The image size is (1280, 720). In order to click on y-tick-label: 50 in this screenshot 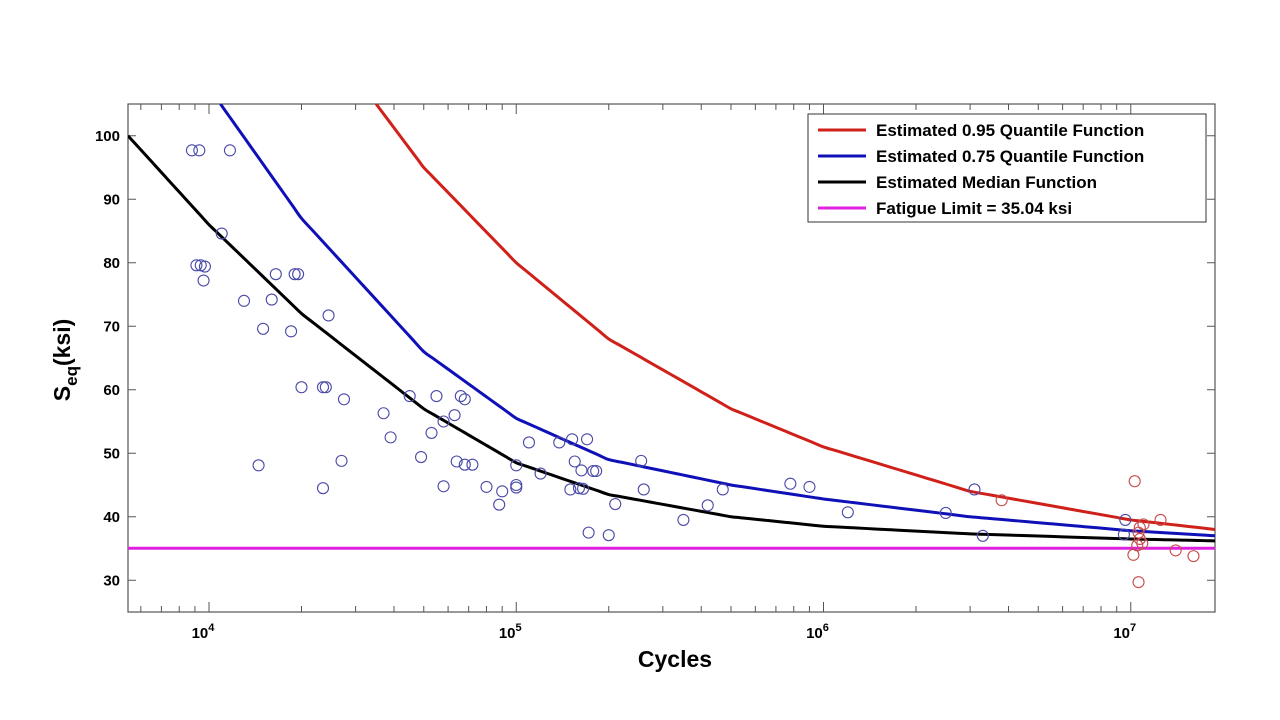, I will do `click(111, 453)`.